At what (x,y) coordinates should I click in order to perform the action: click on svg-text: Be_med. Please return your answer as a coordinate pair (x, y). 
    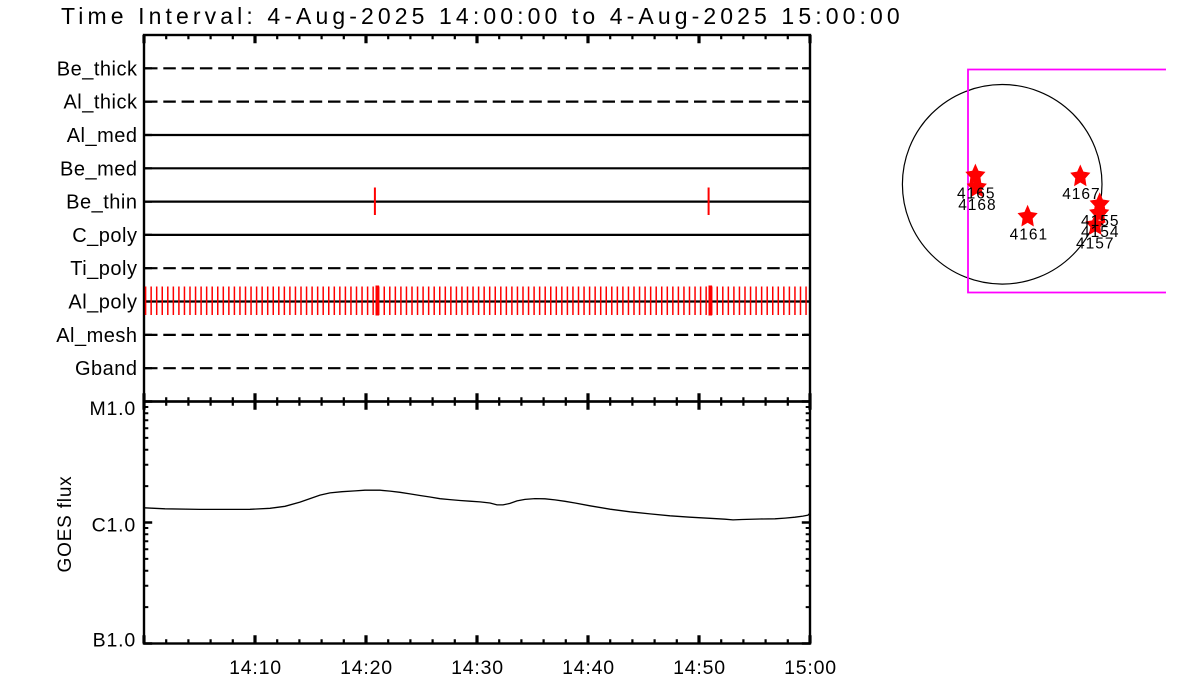
    Looking at the image, I should click on (99, 169).